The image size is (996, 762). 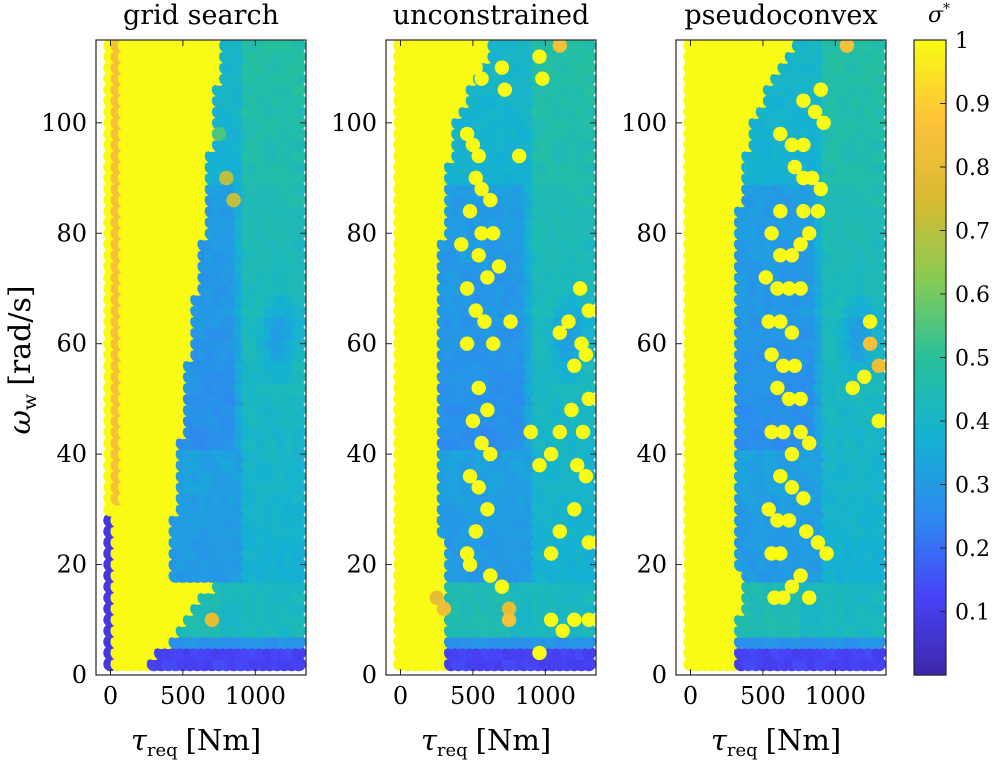 What do you see at coordinates (400, 696) in the screenshot?
I see `x-tick-label: 0` at bounding box center [400, 696].